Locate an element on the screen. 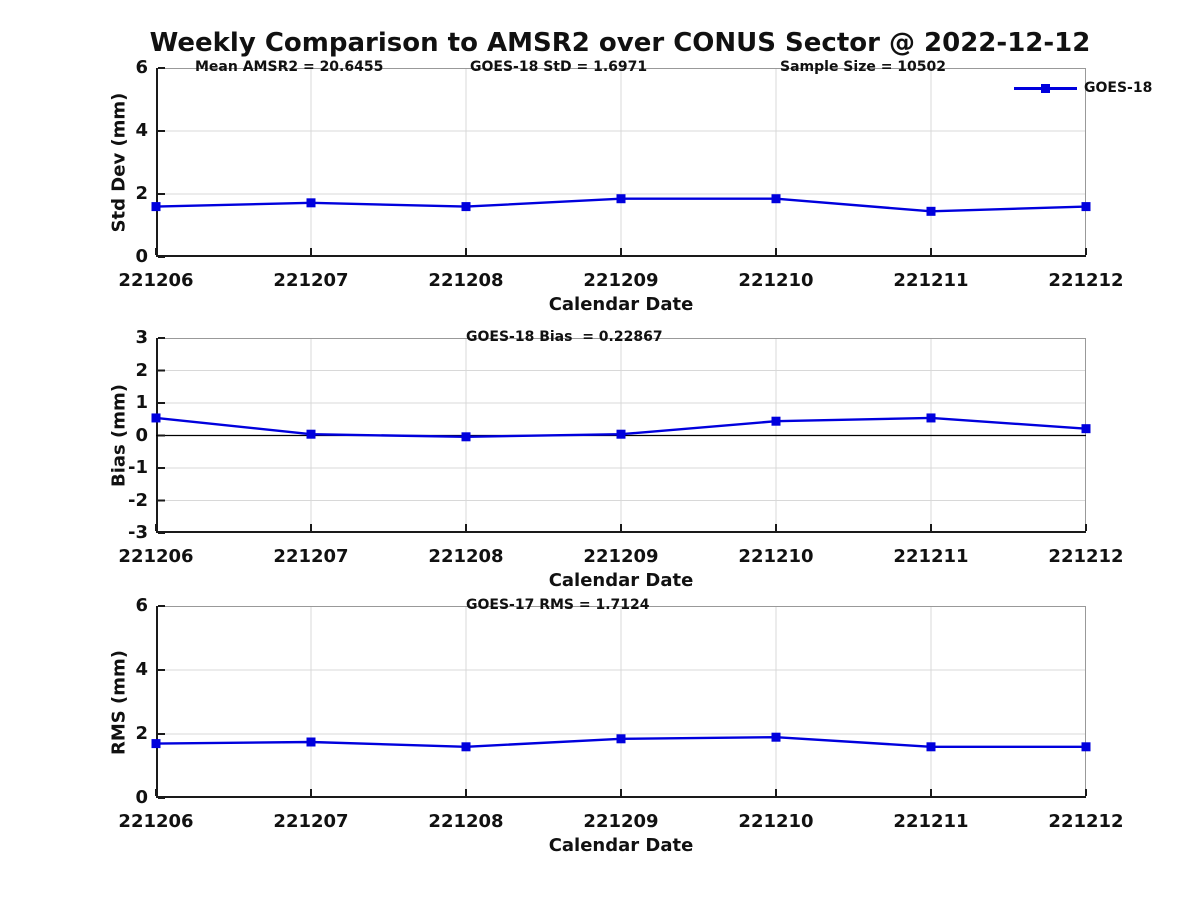 This screenshot has height=900, width=1200. bias-y-tick-label: 3 is located at coordinates (141, 337).